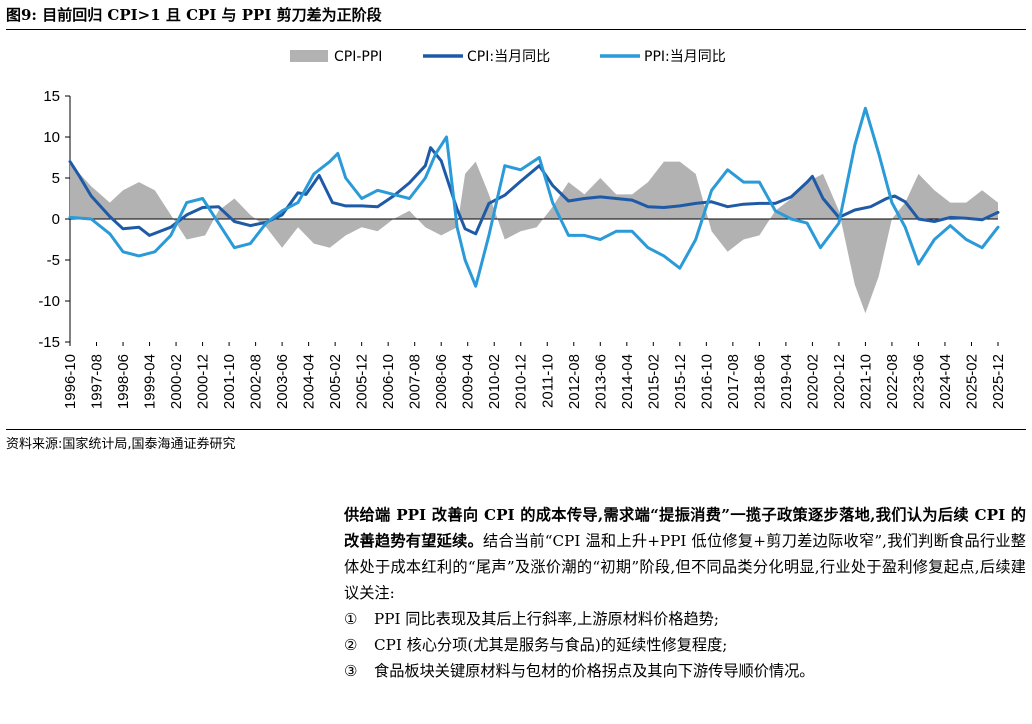 Image resolution: width=1032 pixels, height=724 pixels. Describe the element at coordinates (551, 645) in the screenshot. I see `list-item-text: CPI 核心分项(尤其是服务与食品)的延续性修复程度;` at that location.